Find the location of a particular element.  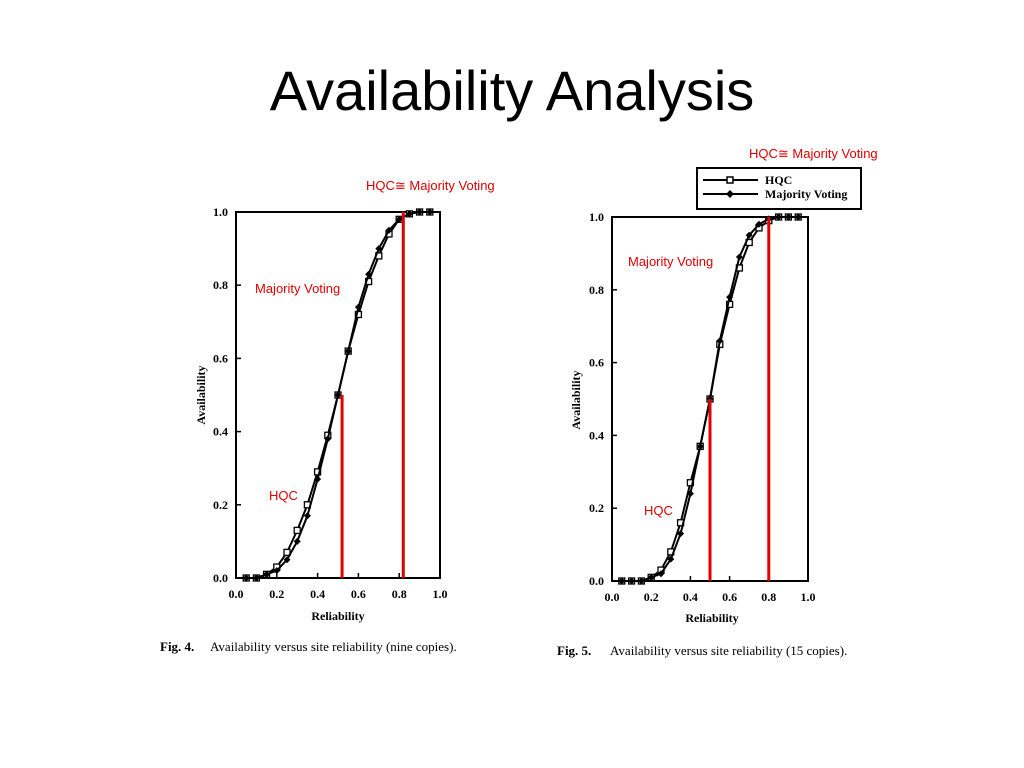

tick-marks is located at coordinates (338, 395).